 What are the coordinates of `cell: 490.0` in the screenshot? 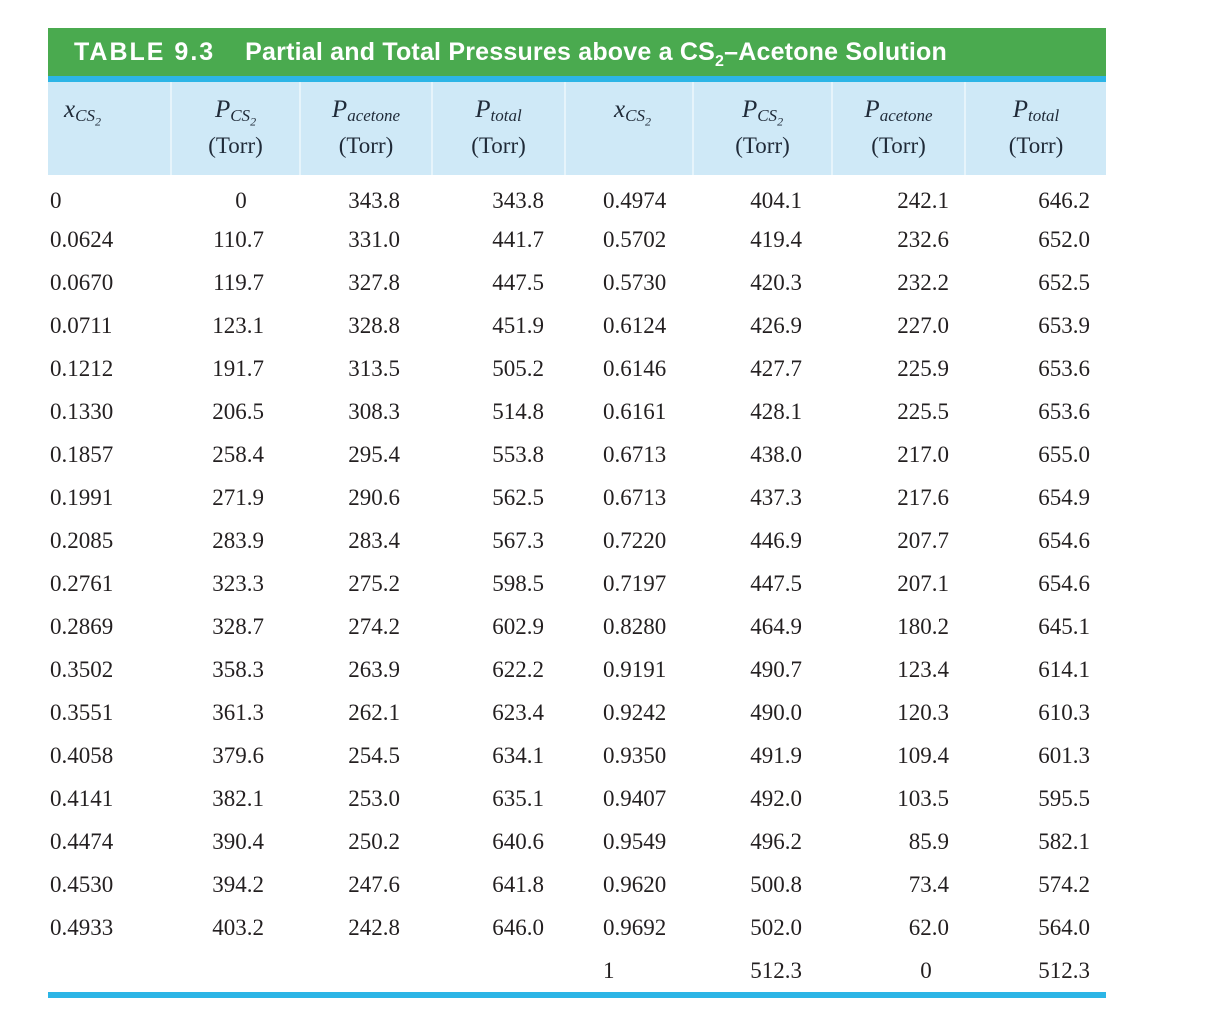 It's located at (776, 712).